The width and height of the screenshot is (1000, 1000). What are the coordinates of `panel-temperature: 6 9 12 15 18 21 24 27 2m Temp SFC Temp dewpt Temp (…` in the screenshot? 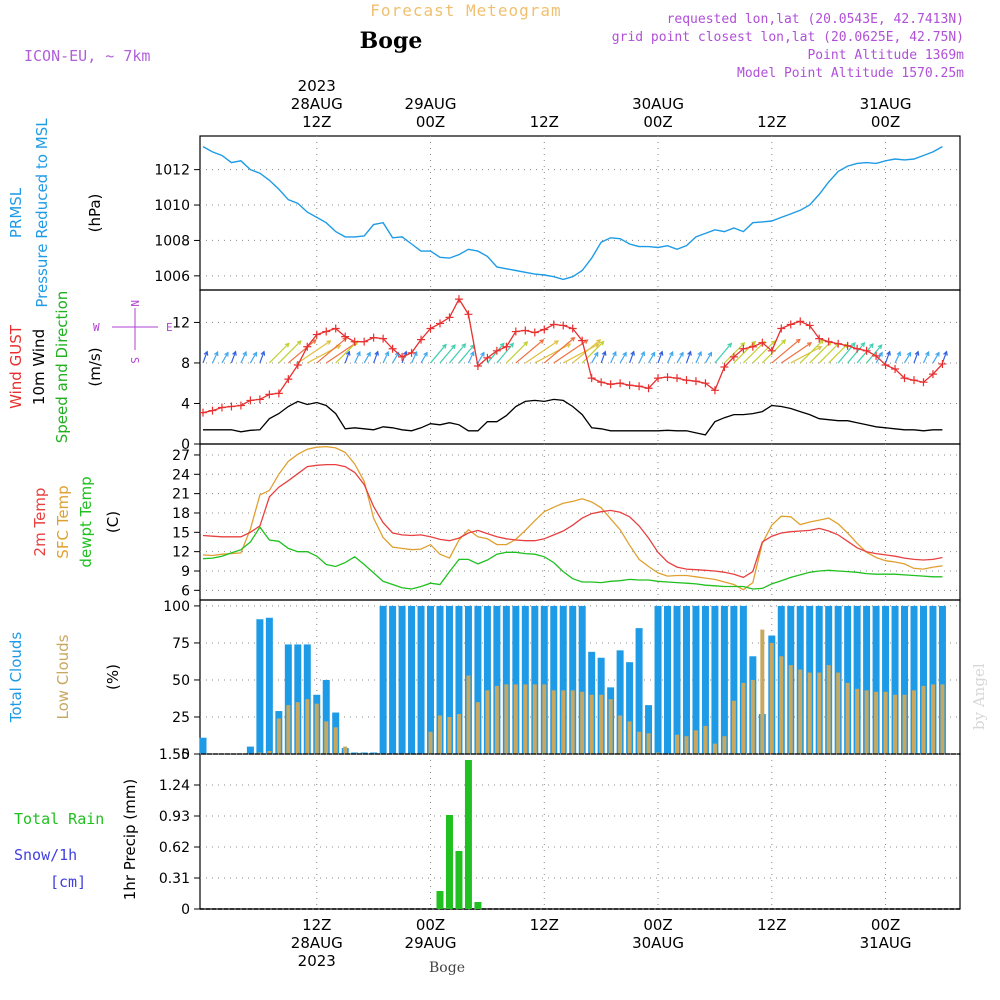 It's located at (496, 522).